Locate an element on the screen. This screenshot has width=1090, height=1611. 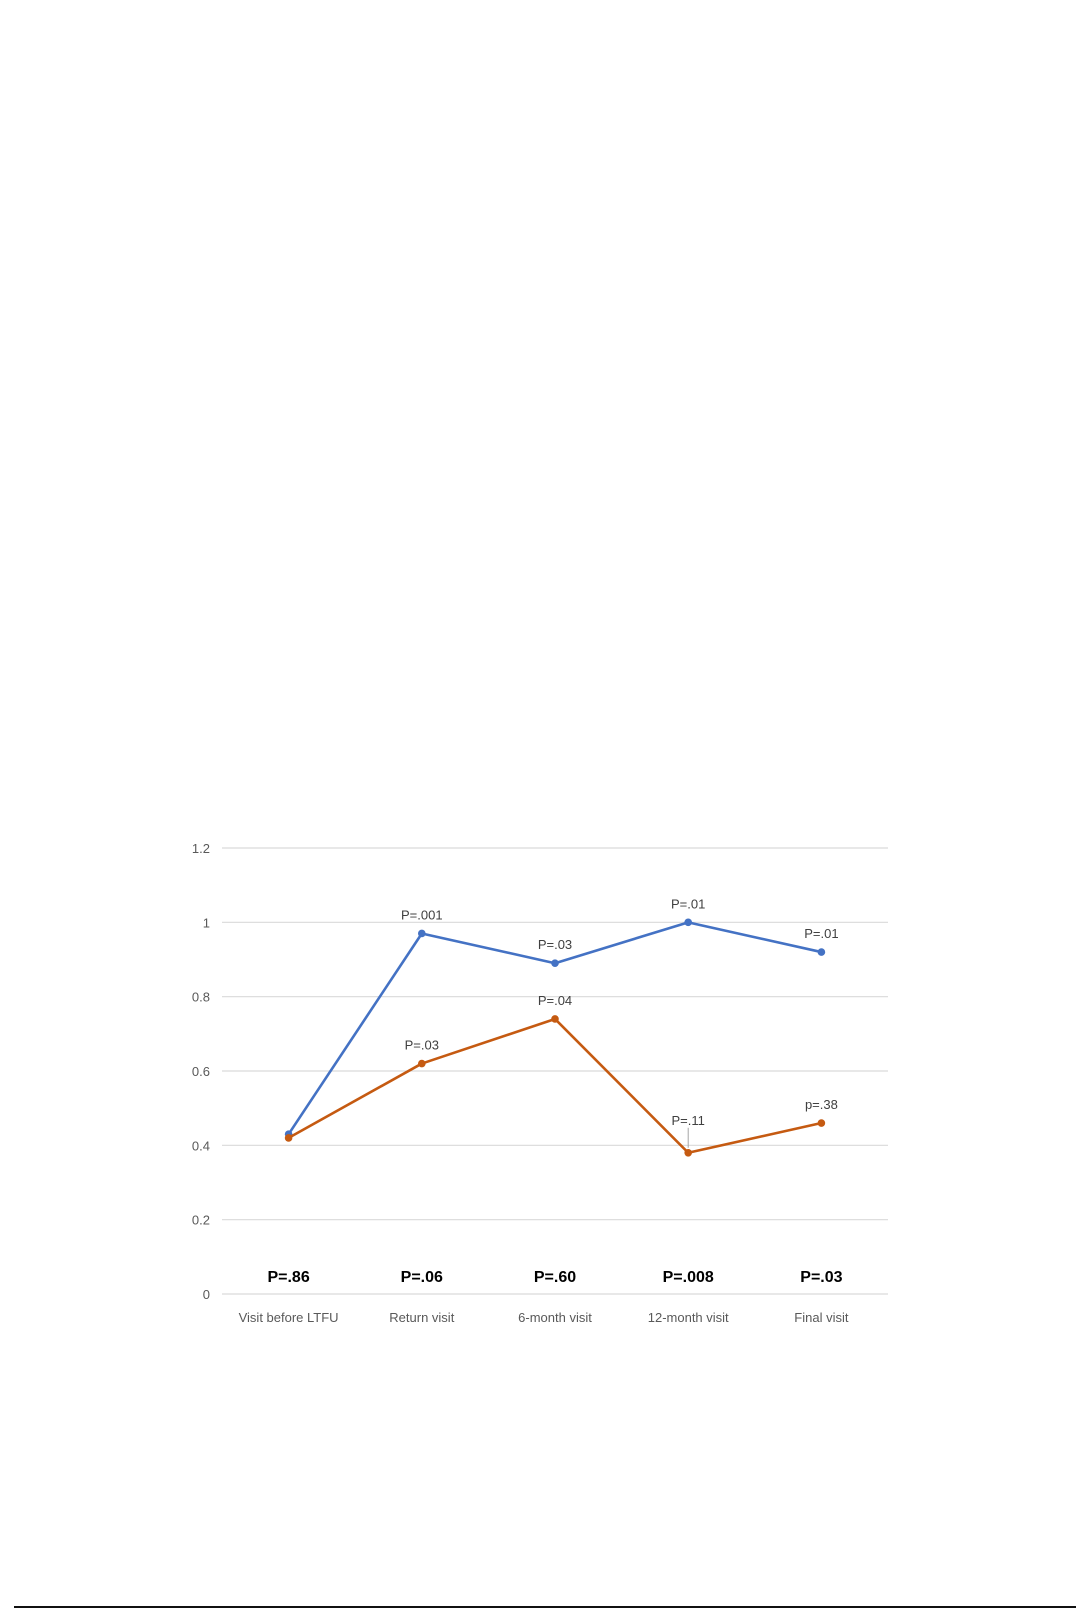
p-value-label: P=.06 is located at coordinates (422, 1277).